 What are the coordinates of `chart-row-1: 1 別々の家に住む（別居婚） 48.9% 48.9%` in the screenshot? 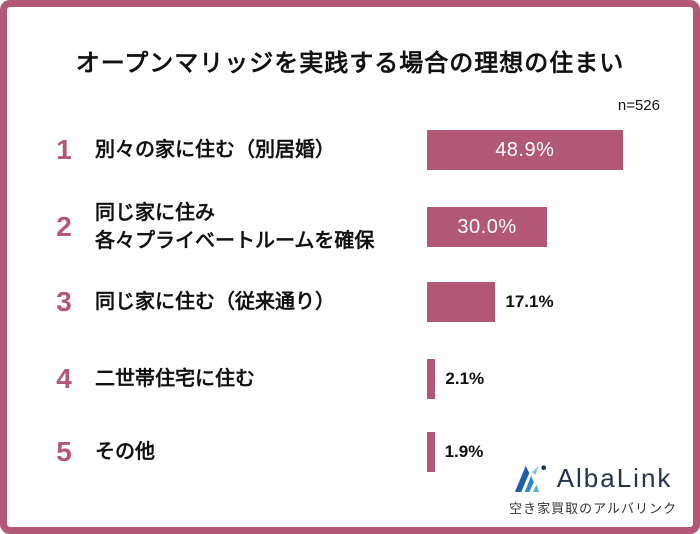 It's located at (350, 150).